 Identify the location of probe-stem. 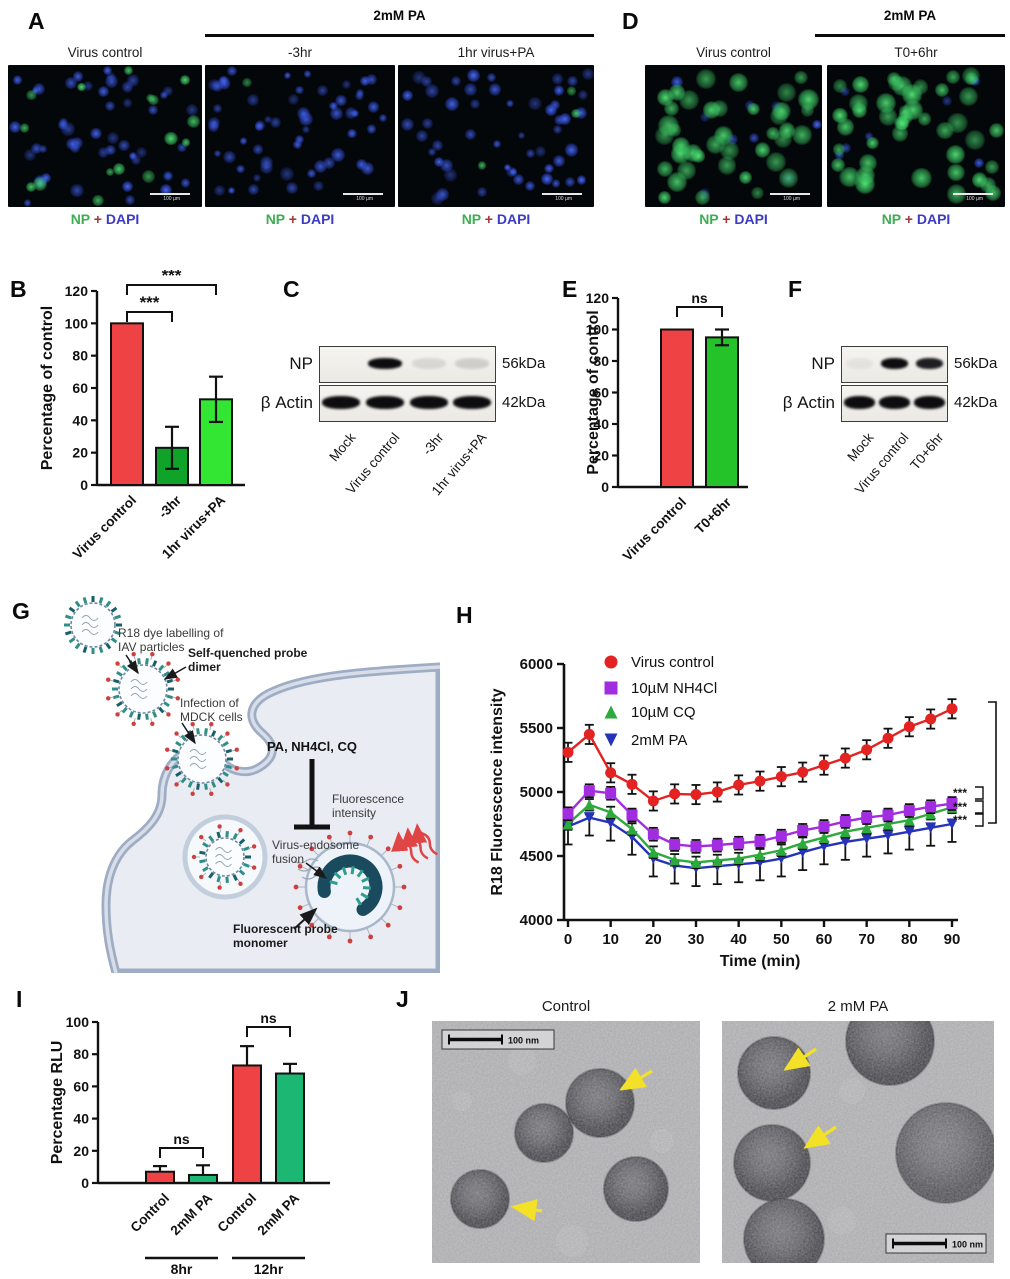
(305, 905).